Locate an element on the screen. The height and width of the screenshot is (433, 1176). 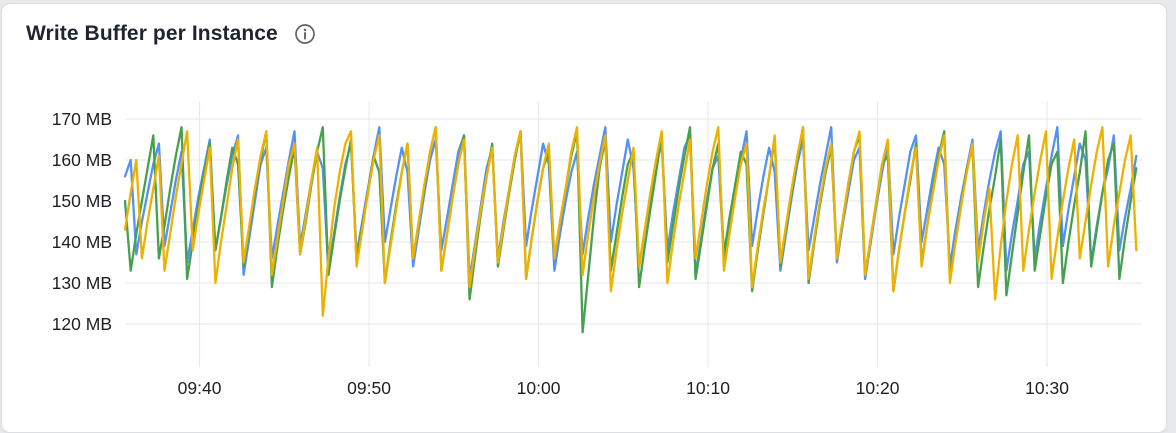
y-tick-label: 150 MB is located at coordinates (82, 201).